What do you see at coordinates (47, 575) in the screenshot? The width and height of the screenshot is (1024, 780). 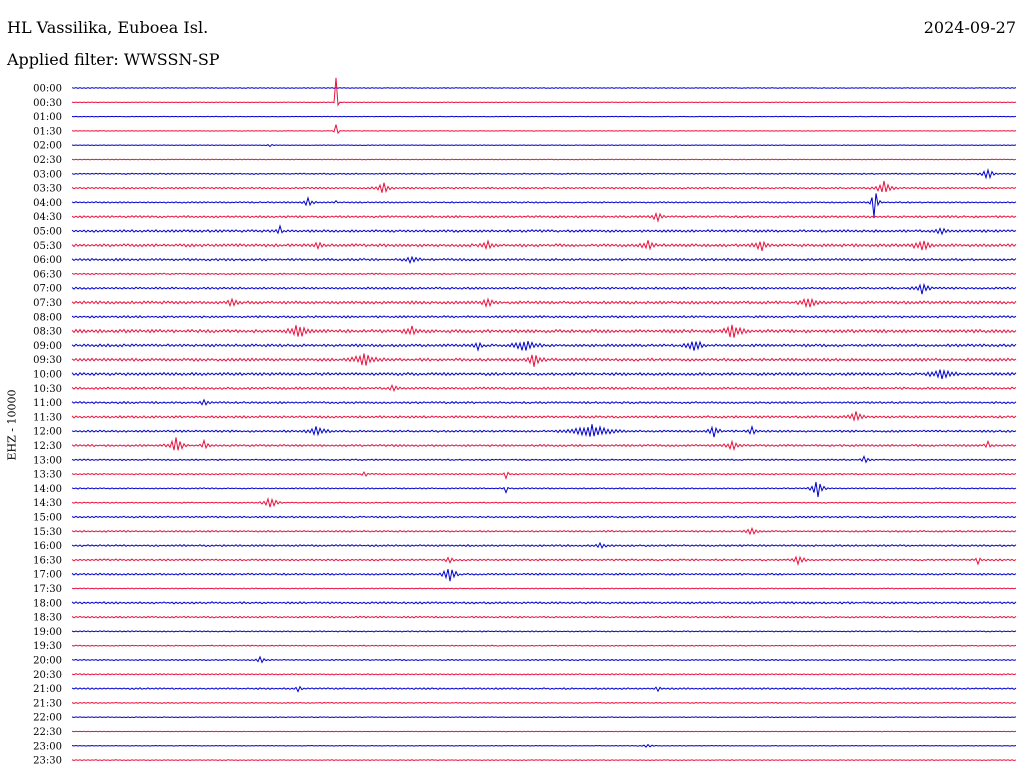 I see `row-time-label: 17:00` at bounding box center [47, 575].